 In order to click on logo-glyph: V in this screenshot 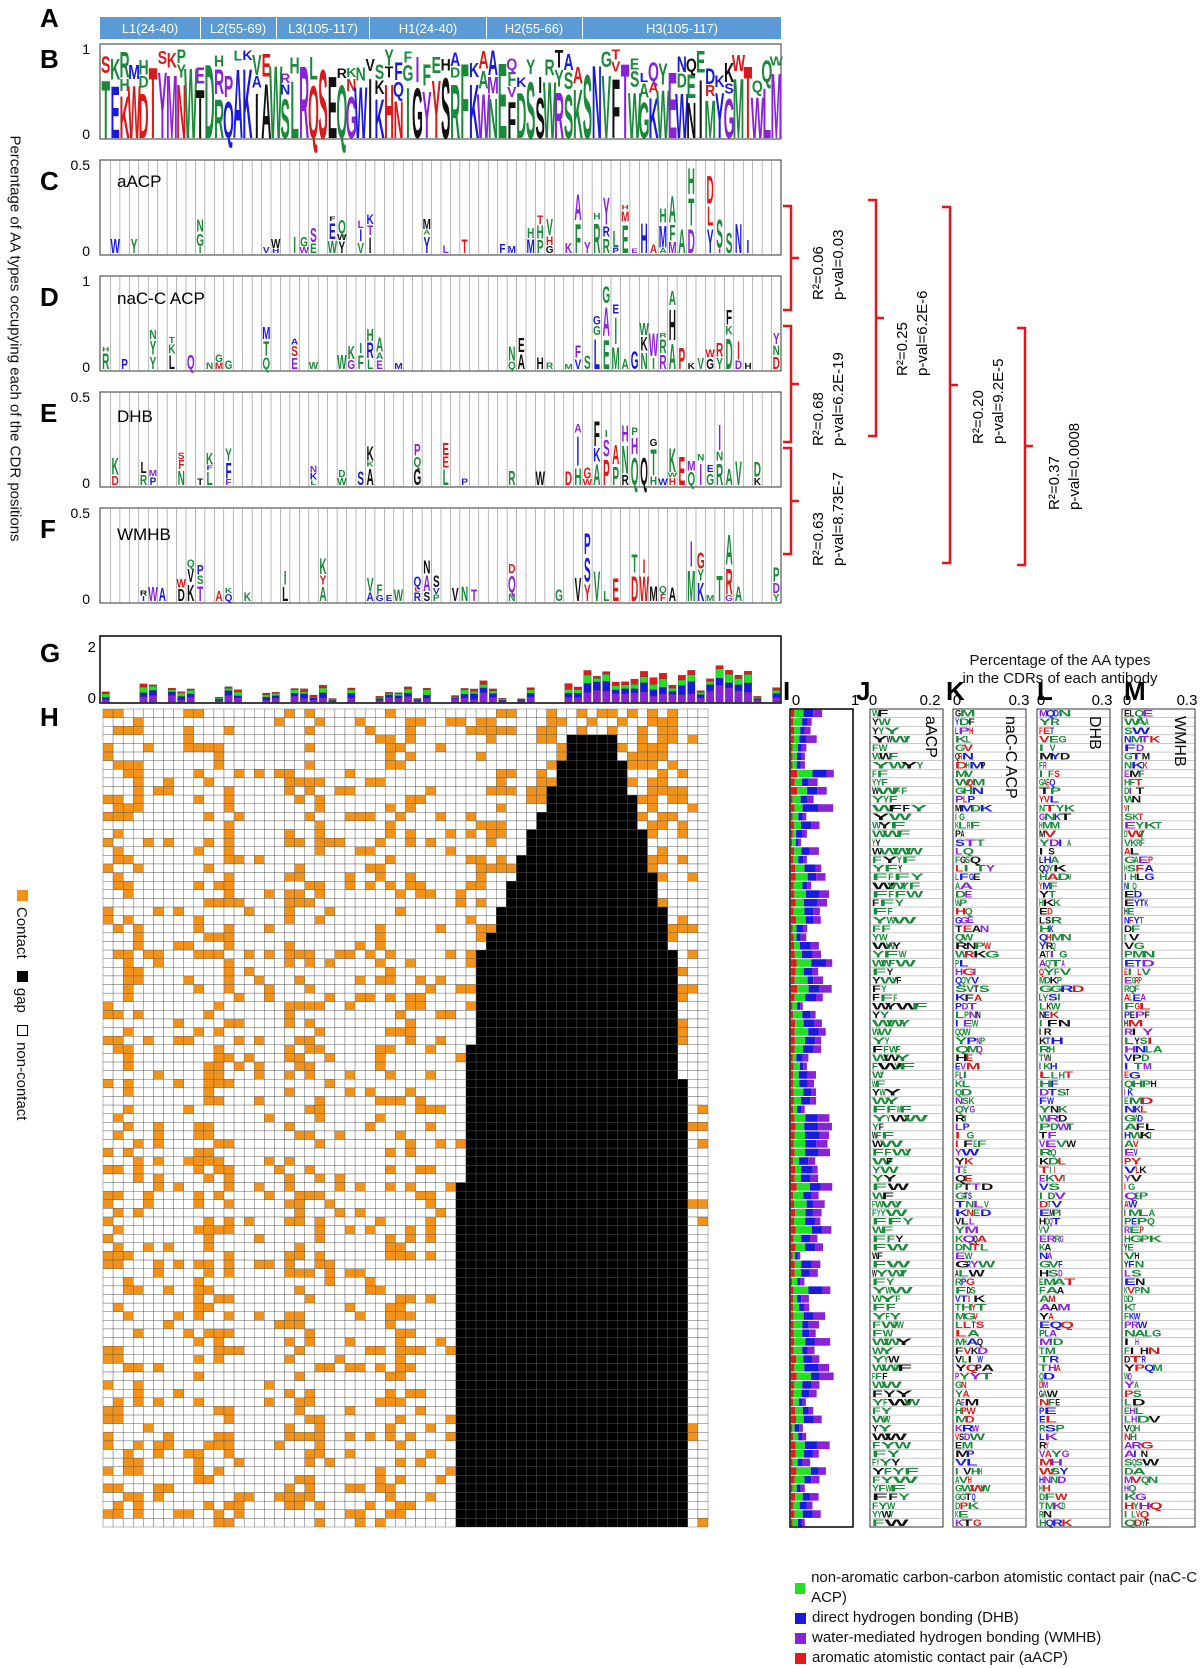, I will do `click(738, 474)`.